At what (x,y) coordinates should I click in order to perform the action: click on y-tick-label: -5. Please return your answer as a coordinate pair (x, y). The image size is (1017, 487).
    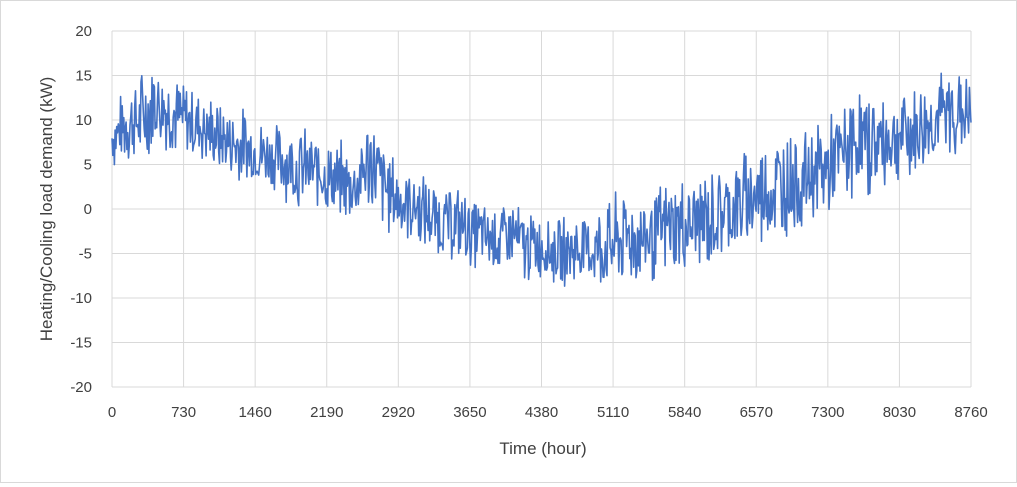
    Looking at the image, I should click on (85, 254).